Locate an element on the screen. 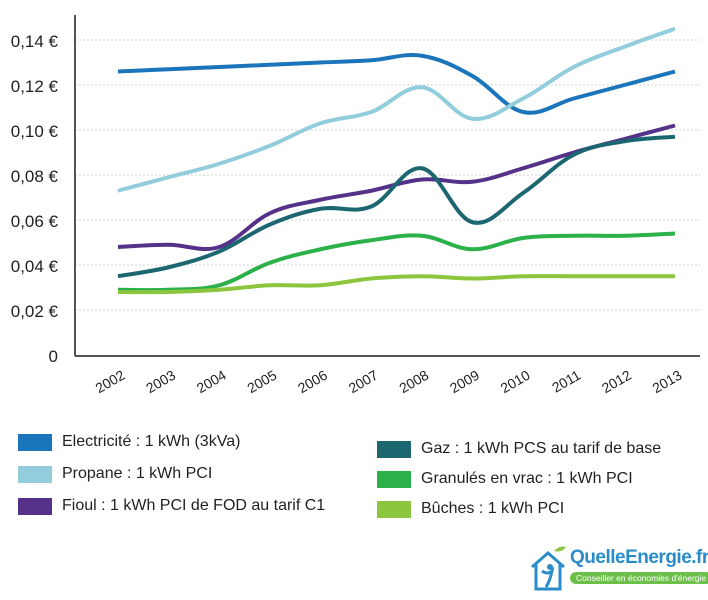 This screenshot has height=600, width=708. x-tick-label: 2007 is located at coordinates (363, 382).